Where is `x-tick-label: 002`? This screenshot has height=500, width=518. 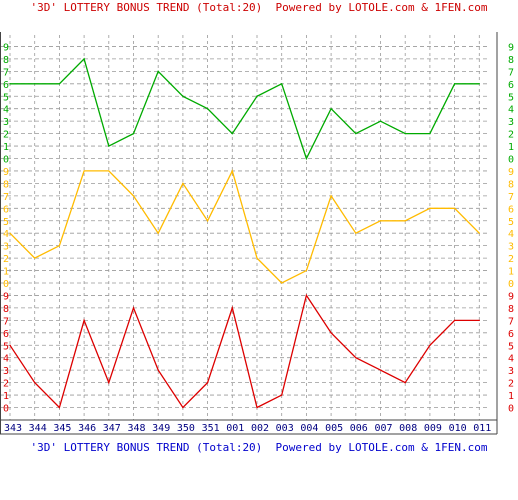
x-tick-label: 002 is located at coordinates (260, 428).